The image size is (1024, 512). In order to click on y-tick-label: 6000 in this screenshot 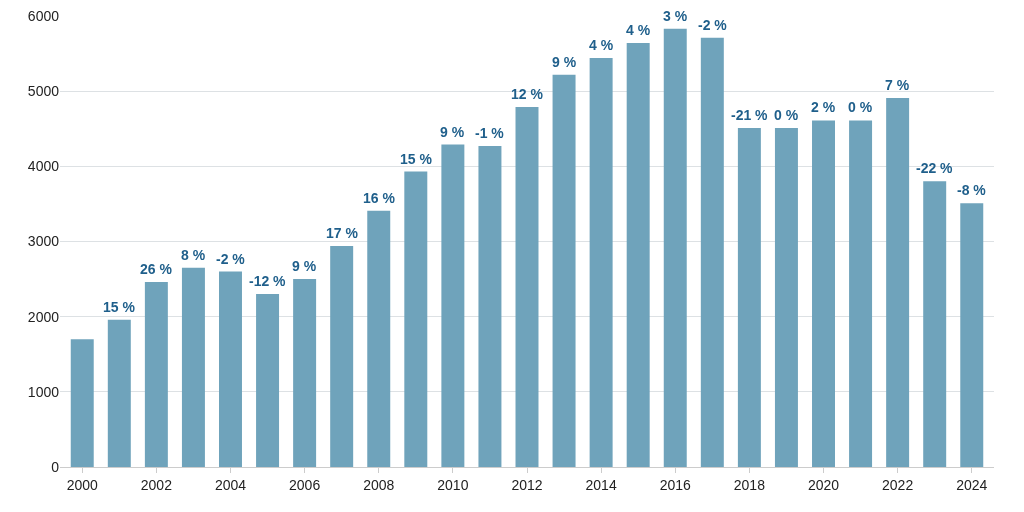, I will do `click(43, 15)`.